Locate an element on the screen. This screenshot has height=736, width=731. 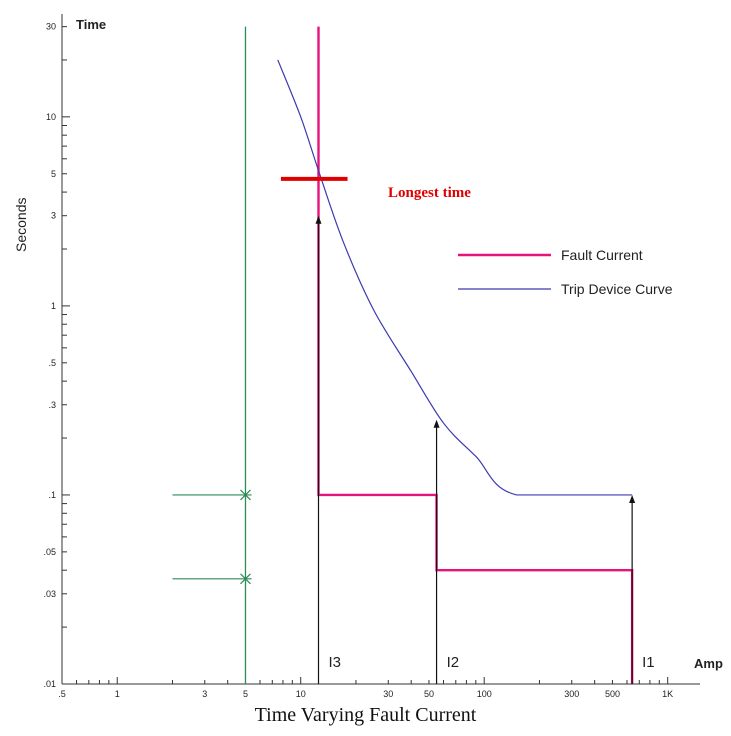
x-tick-label: .5 is located at coordinates (62, 694).